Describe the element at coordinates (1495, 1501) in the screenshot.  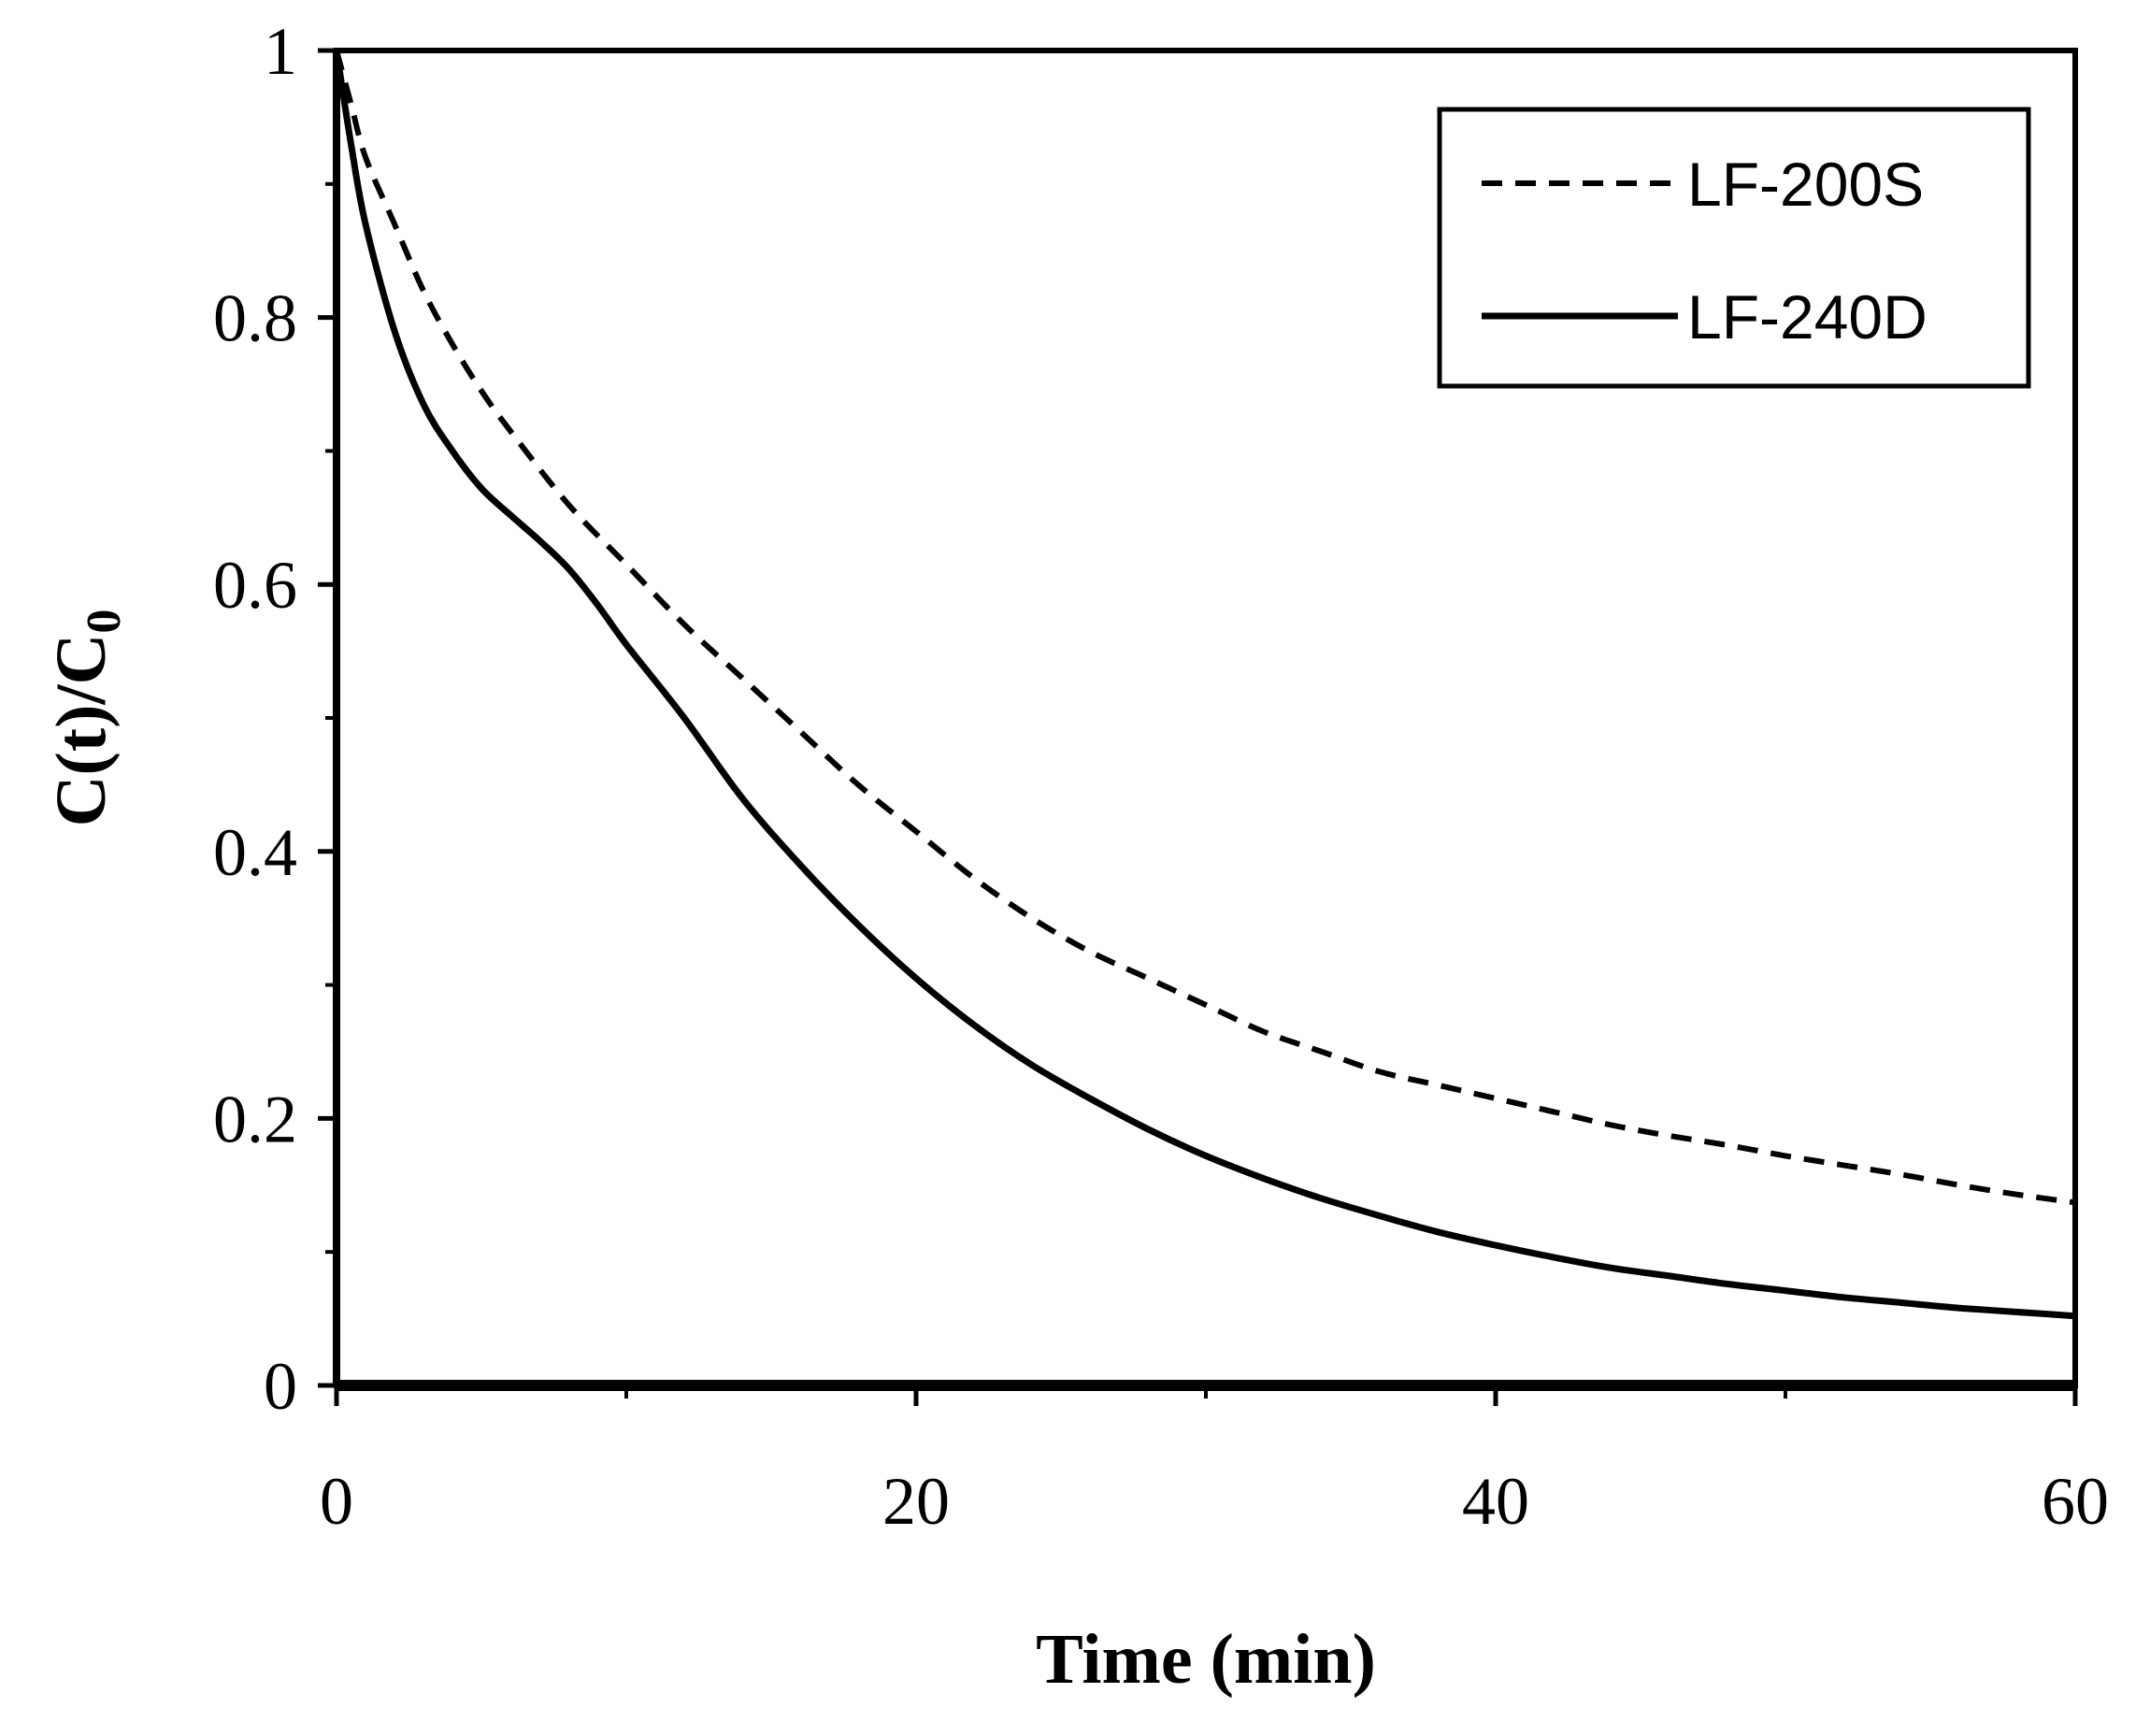
I see `x-tick-label: 40` at that location.